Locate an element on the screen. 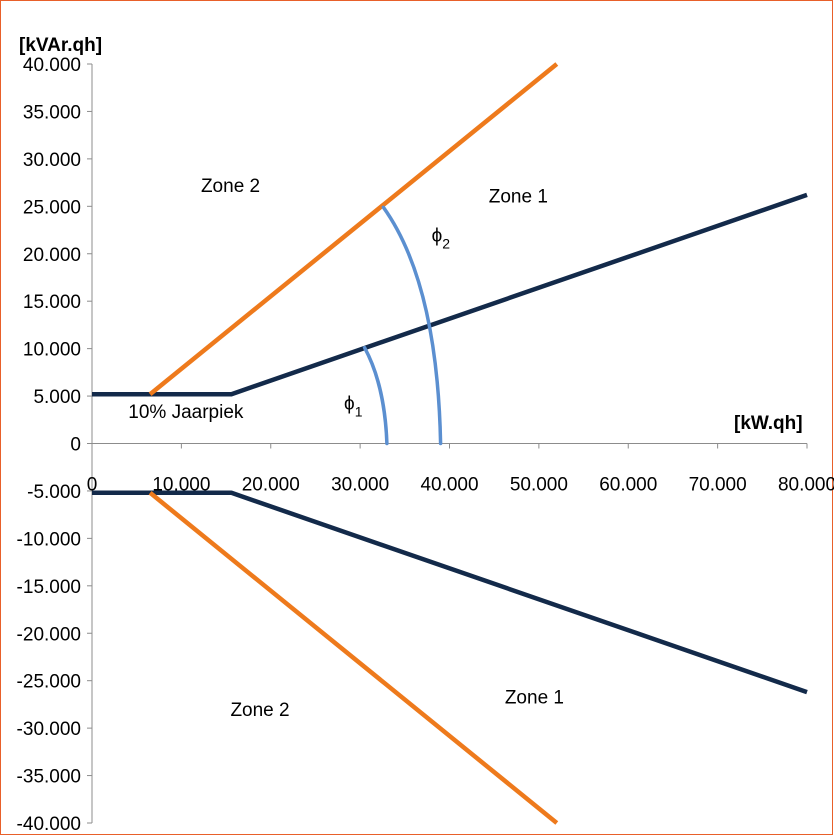  angle-arcs is located at coordinates (402, 325).